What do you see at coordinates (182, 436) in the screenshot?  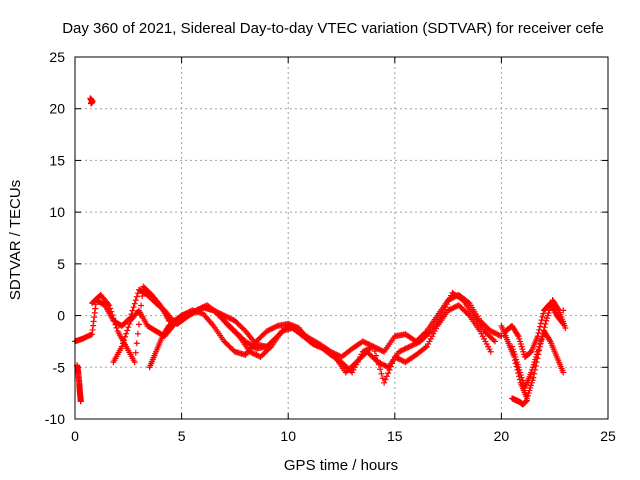 I see `x-tick-label: 5` at bounding box center [182, 436].